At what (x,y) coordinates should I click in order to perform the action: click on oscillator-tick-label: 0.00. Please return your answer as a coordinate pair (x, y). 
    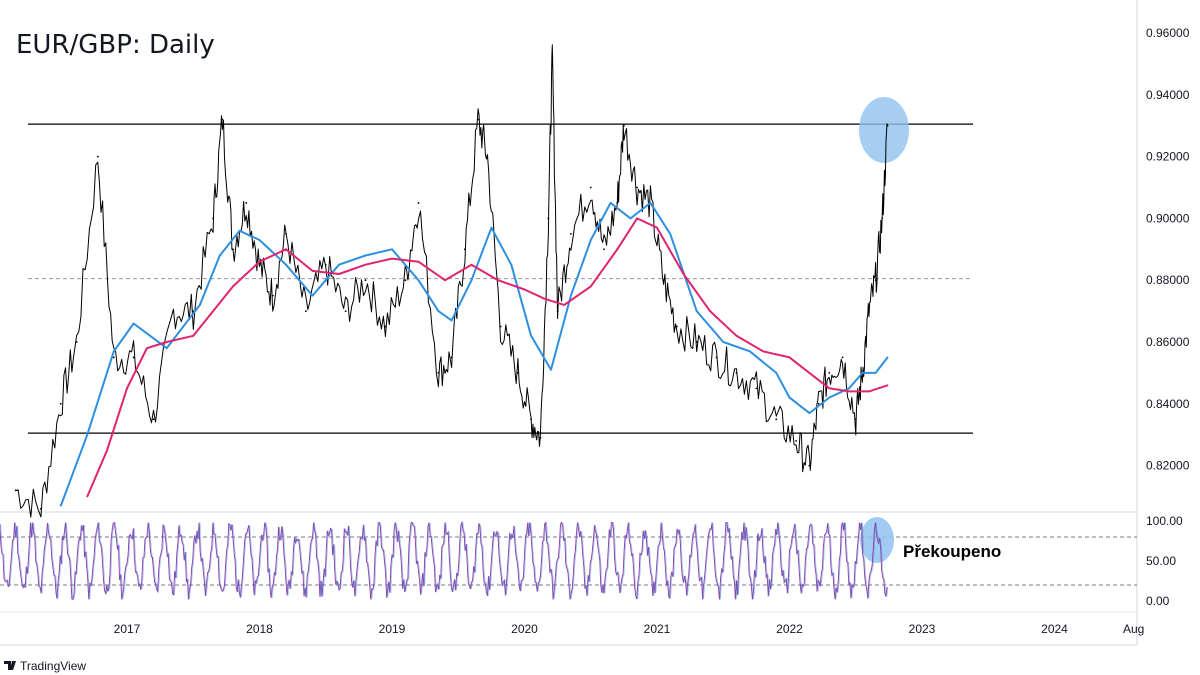
    Looking at the image, I should click on (1158, 601).